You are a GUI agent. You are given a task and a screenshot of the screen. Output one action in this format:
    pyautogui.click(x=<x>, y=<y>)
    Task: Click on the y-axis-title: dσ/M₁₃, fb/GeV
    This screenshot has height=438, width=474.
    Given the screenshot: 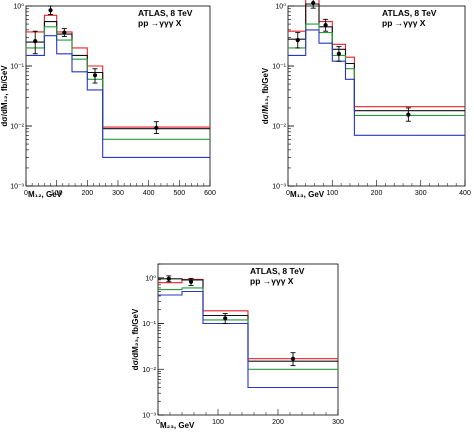 What is the action you would take?
    pyautogui.click(x=265, y=95)
    